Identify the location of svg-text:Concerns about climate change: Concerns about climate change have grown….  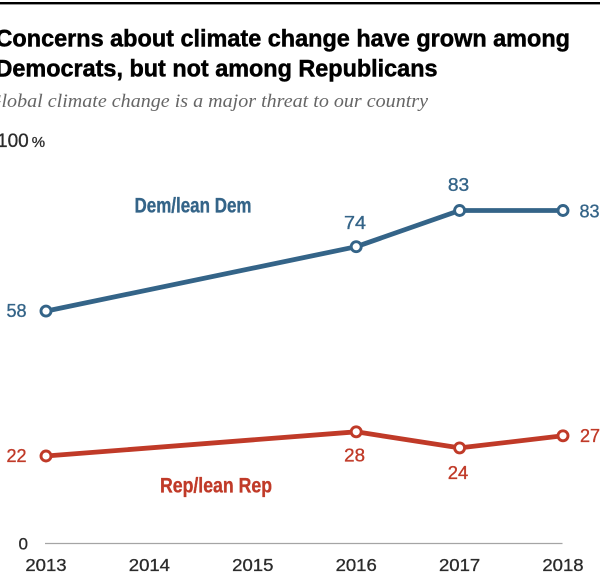
(285, 39).